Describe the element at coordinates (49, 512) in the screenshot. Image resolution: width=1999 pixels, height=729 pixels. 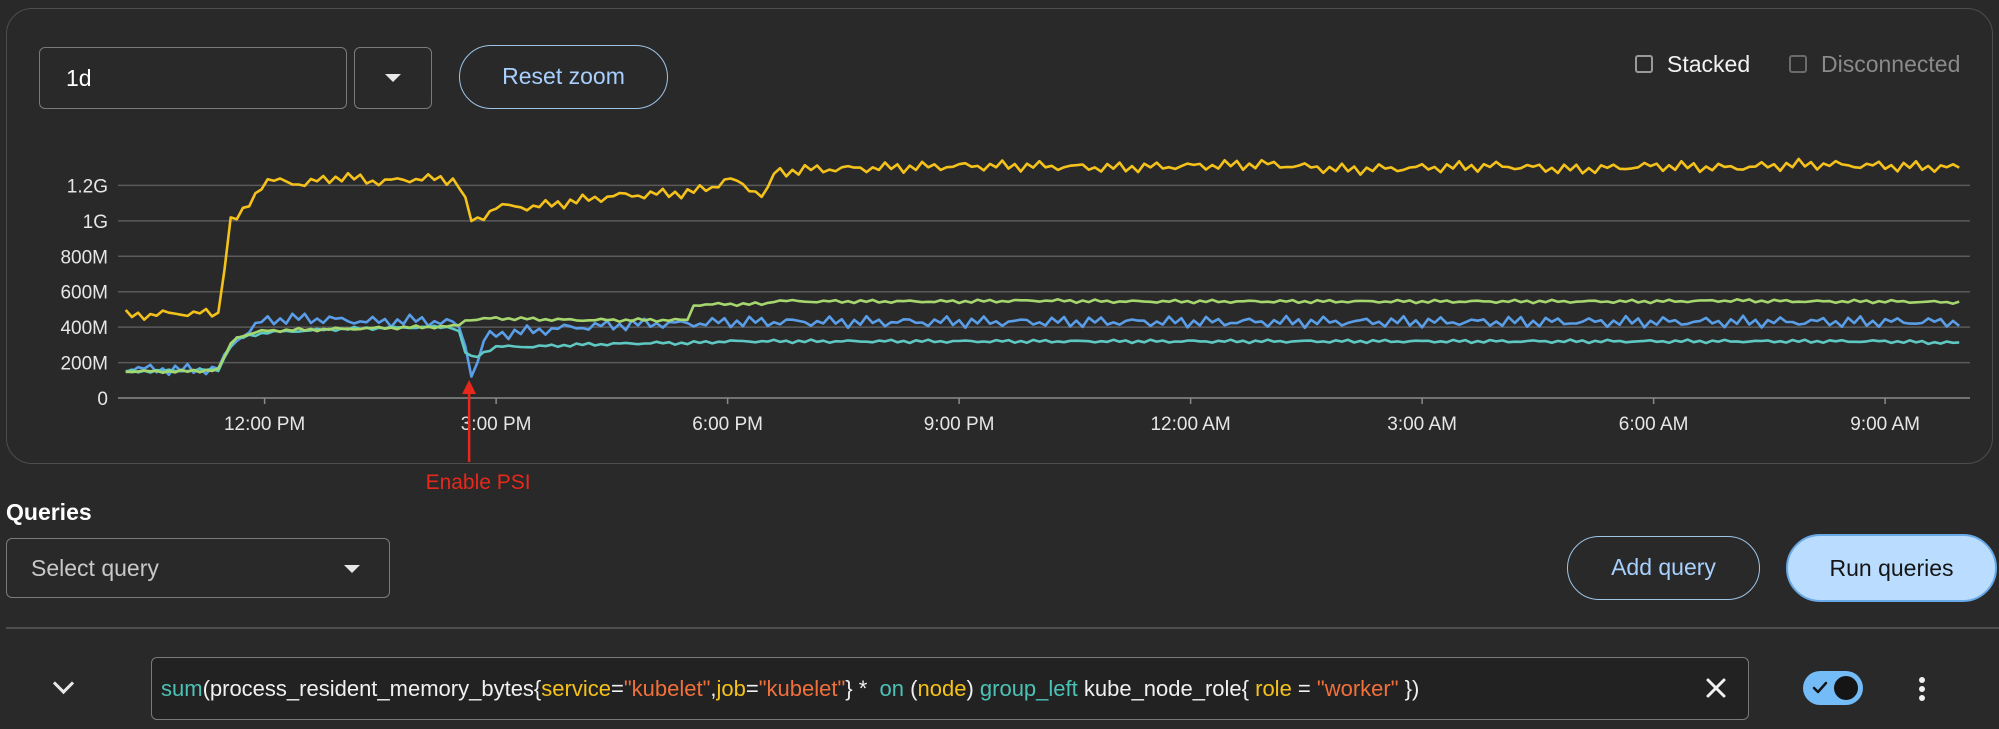
I see `queries-heading: Queries` at that location.